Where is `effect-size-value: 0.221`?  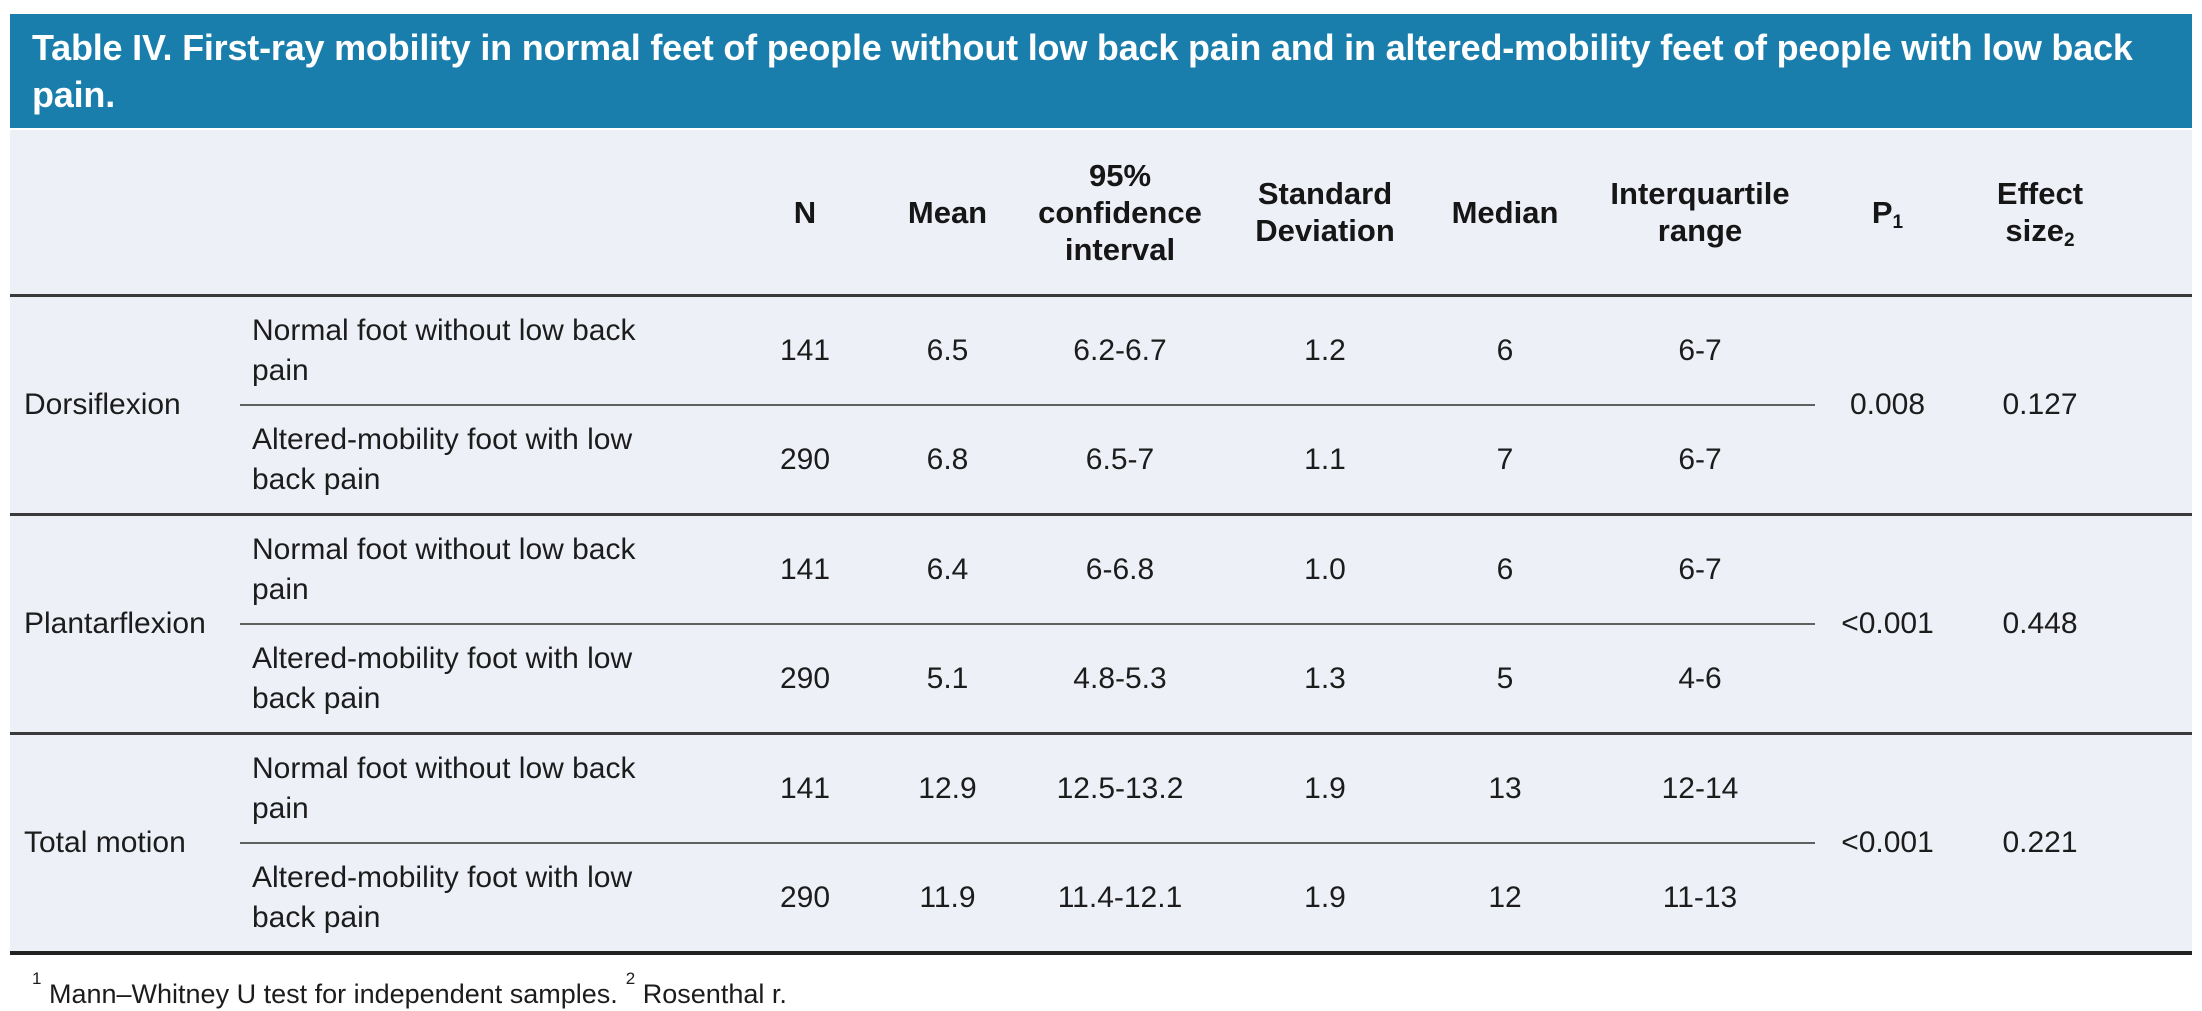
effect-size-value: 0.221 is located at coordinates (2040, 842).